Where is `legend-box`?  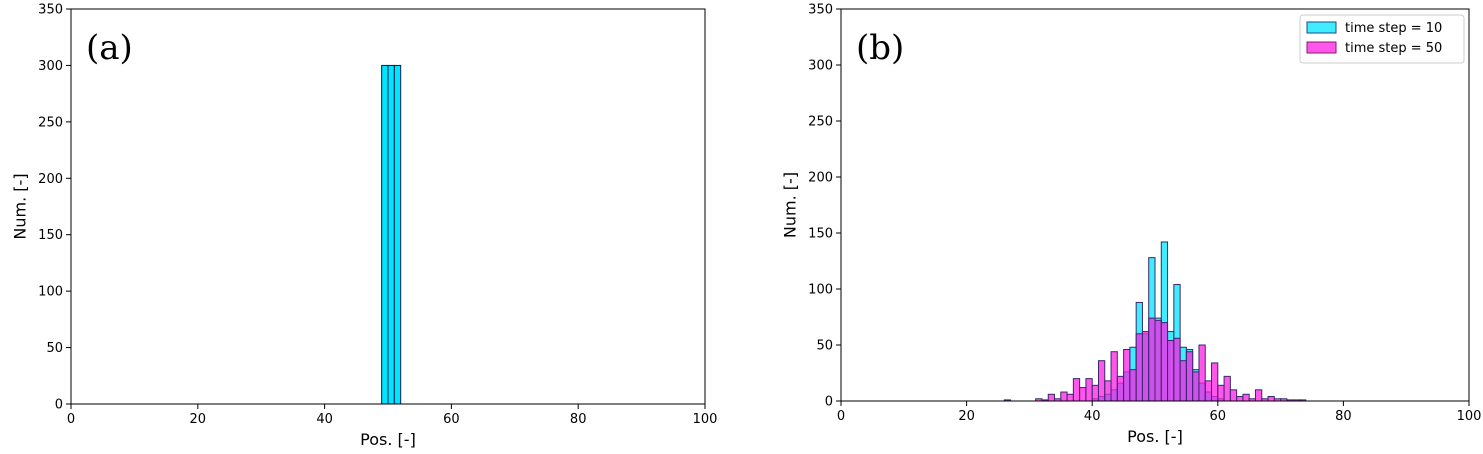 legend-box is located at coordinates (1382, 39).